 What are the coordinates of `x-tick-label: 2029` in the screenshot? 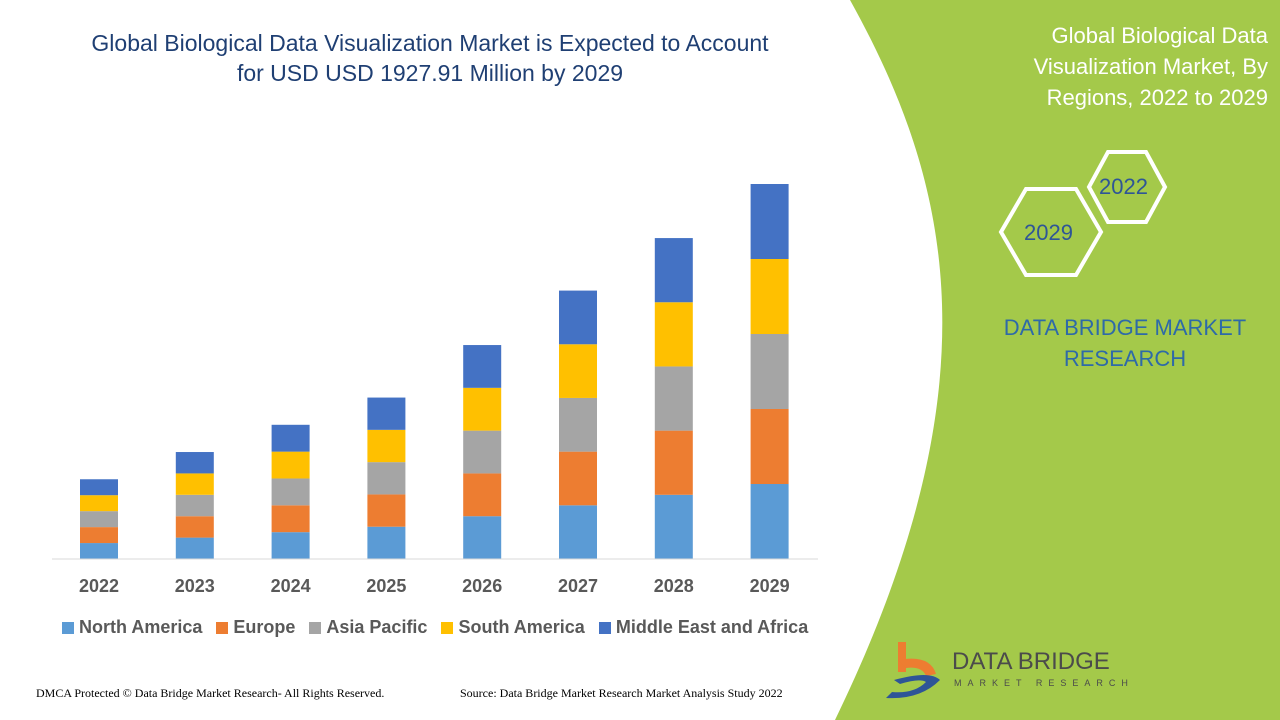 It's located at (769, 586).